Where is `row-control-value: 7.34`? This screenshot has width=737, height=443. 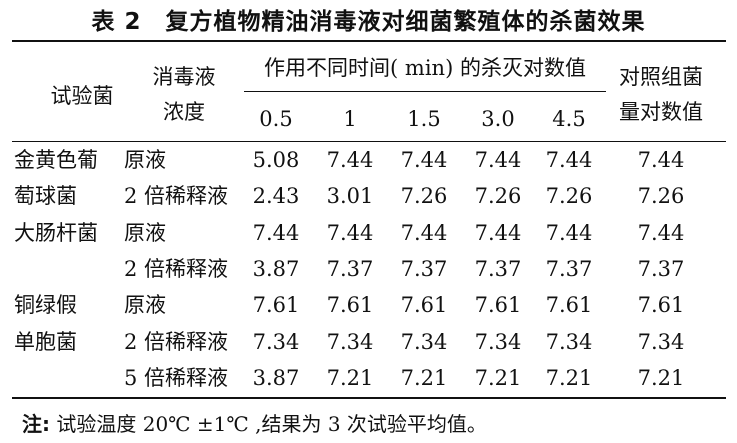
row-control-value: 7.34 is located at coordinates (661, 342).